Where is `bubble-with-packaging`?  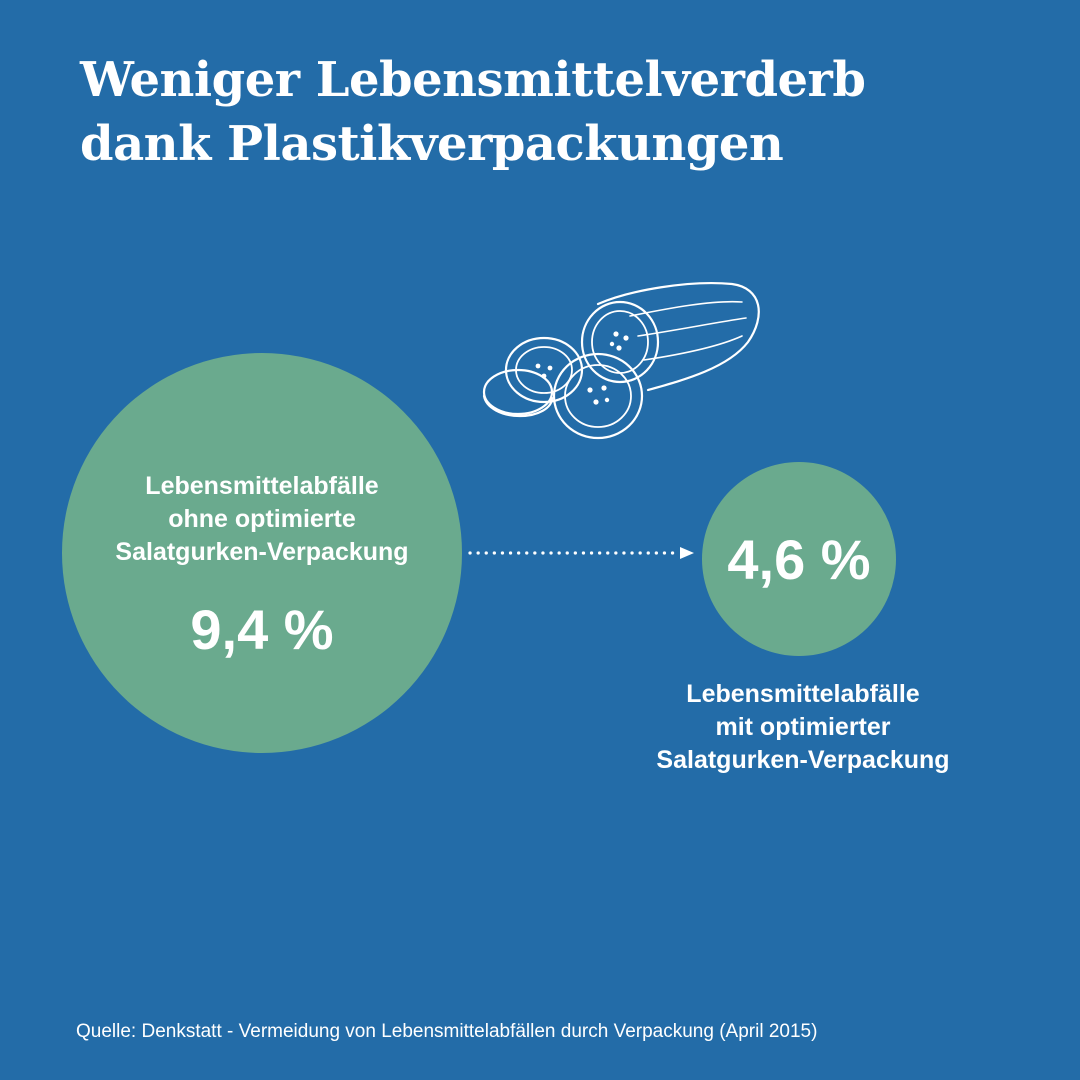 bubble-with-packaging is located at coordinates (799, 559).